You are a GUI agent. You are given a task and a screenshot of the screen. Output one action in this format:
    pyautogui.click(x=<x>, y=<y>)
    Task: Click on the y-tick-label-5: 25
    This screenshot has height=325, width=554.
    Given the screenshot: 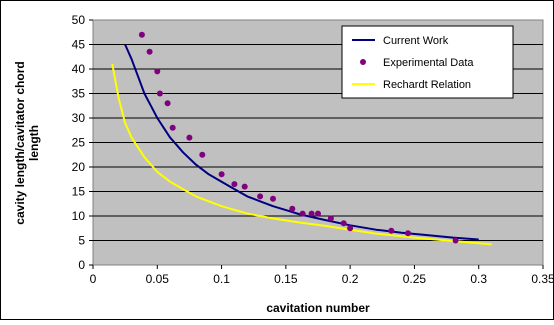 What is the action you would take?
    pyautogui.click(x=79, y=143)
    